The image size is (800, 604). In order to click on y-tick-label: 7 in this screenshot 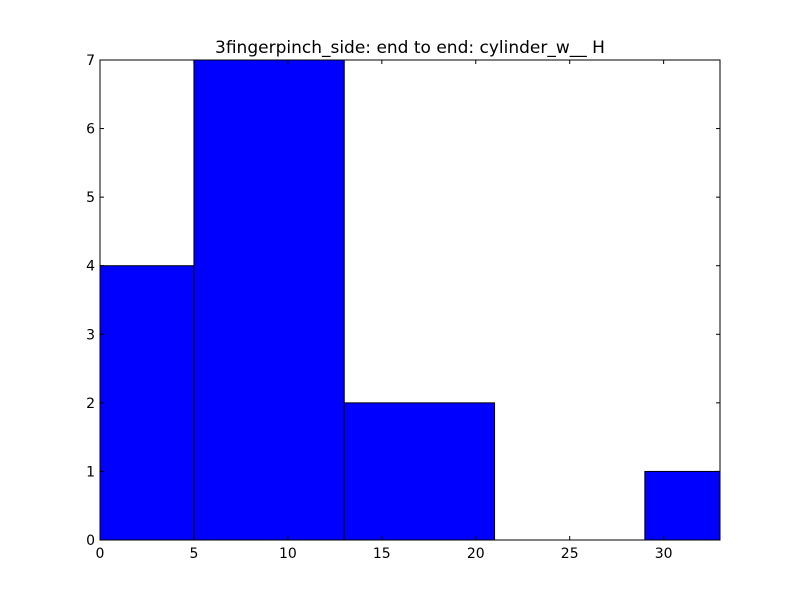, I will do `click(90, 61)`.